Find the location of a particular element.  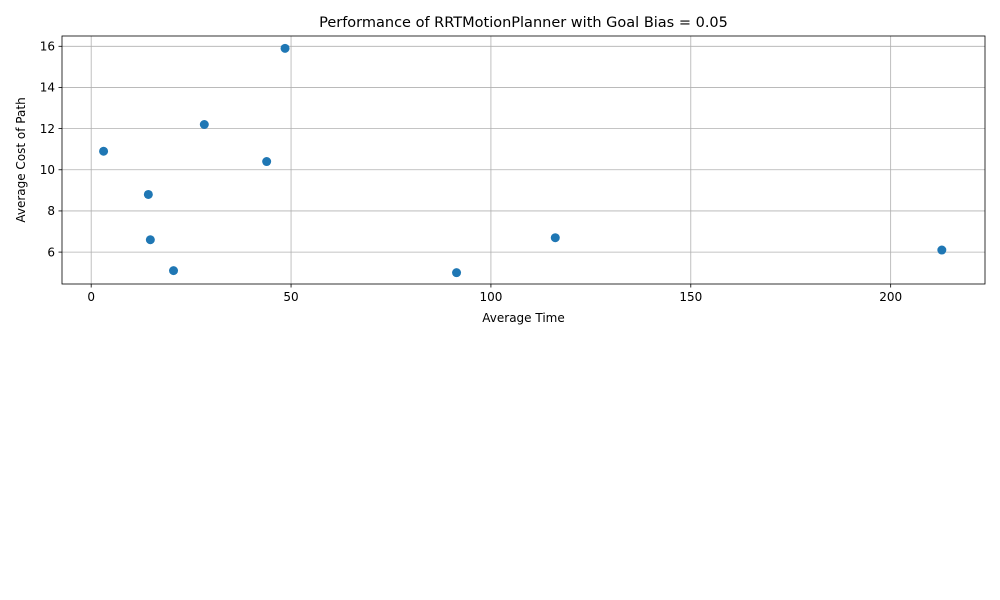

y-tick-label: 14 is located at coordinates (47, 88).